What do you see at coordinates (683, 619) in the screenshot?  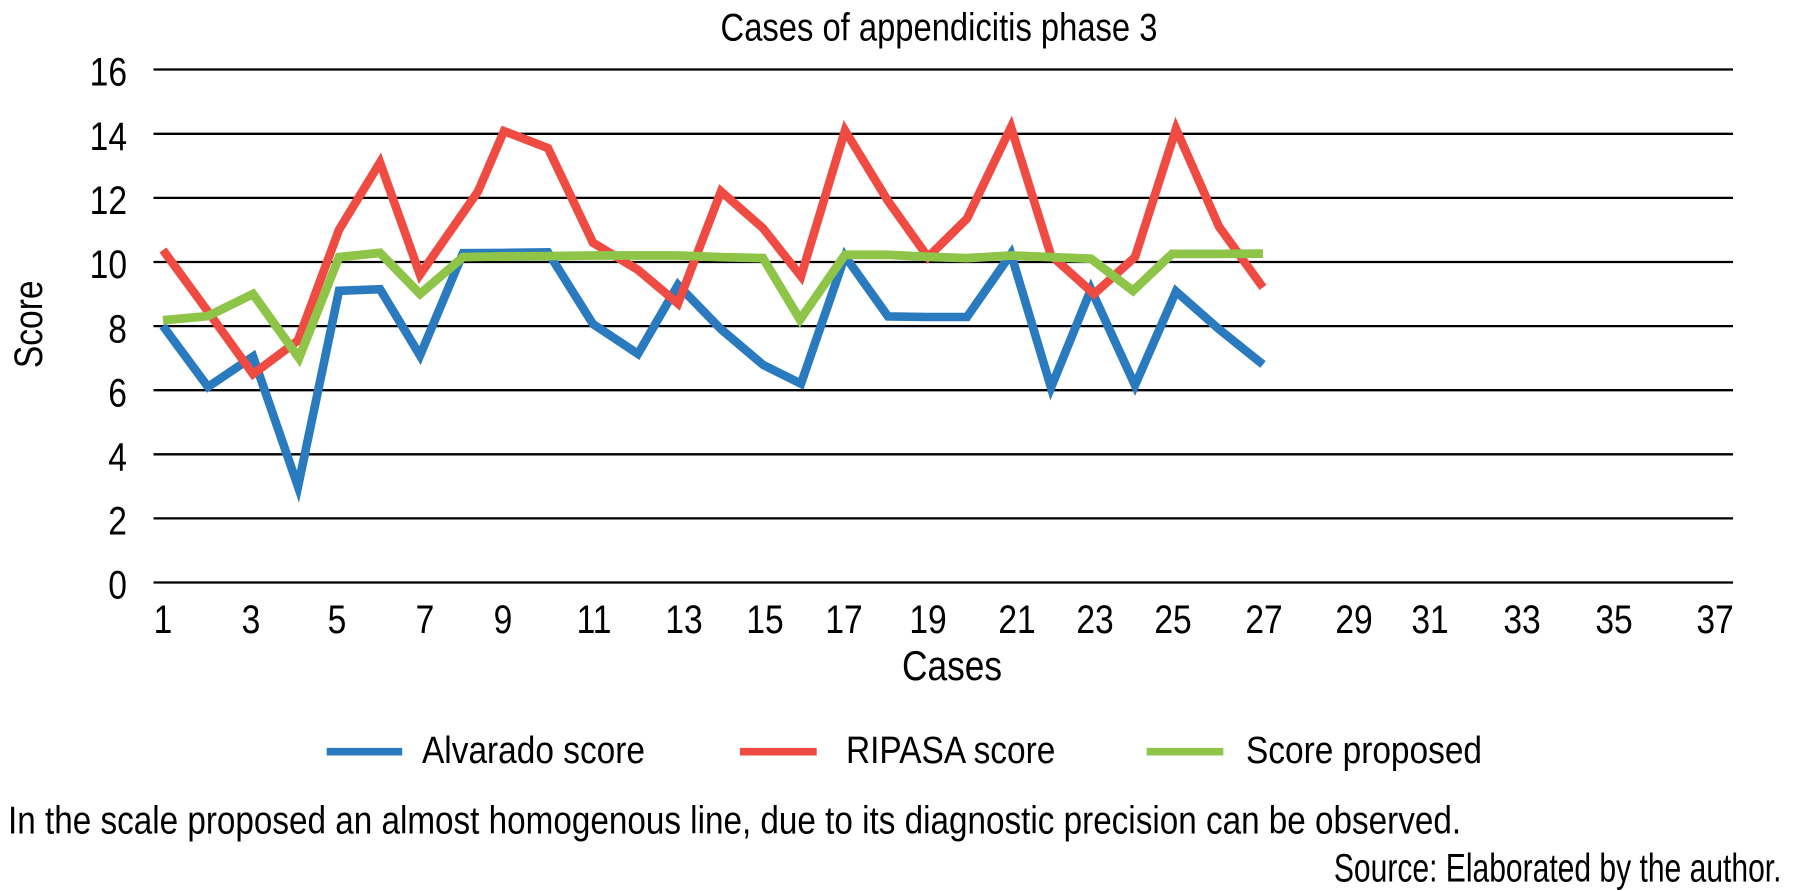 I see `svg-text: 13` at bounding box center [683, 619].